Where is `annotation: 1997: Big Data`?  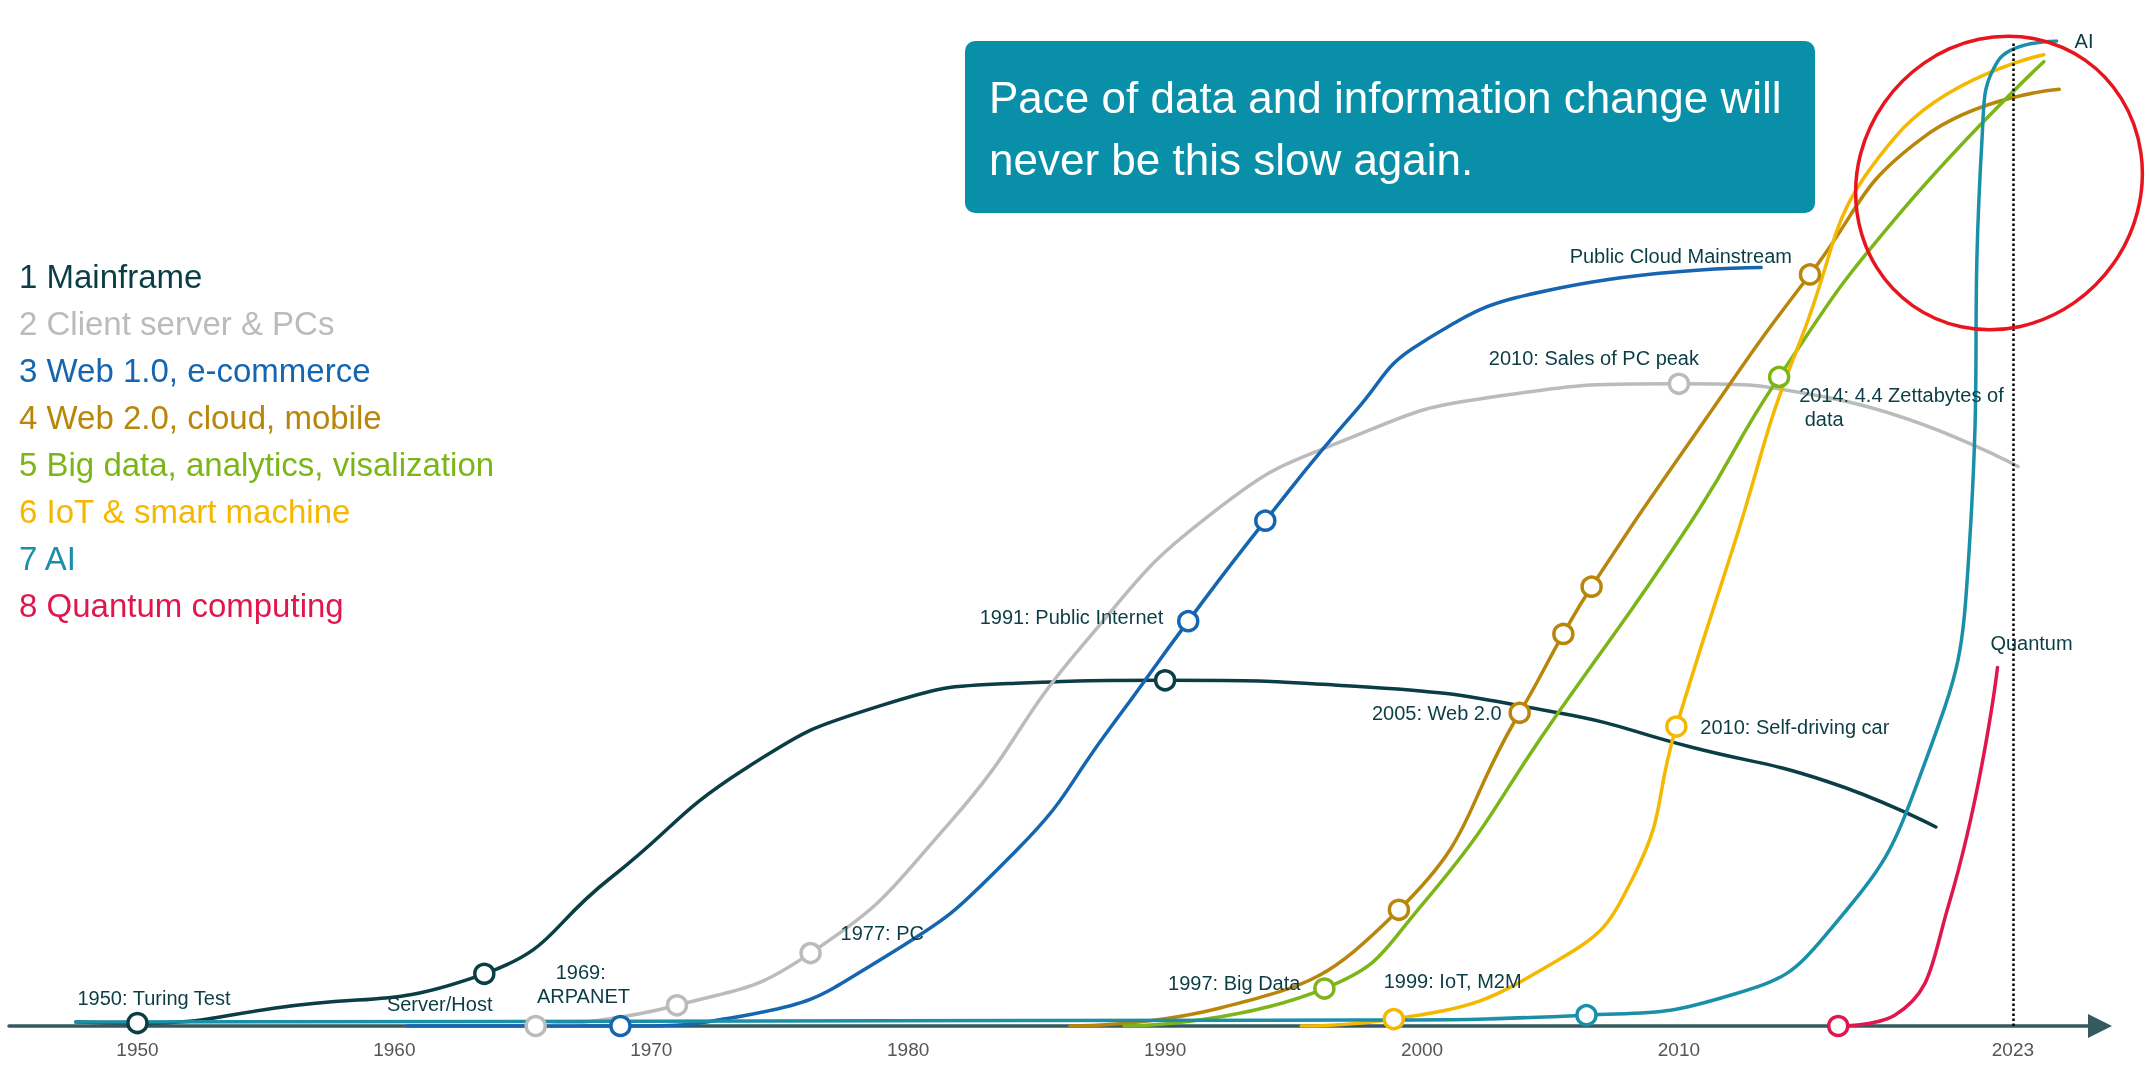 annotation: 1997: Big Data is located at coordinates (1235, 982).